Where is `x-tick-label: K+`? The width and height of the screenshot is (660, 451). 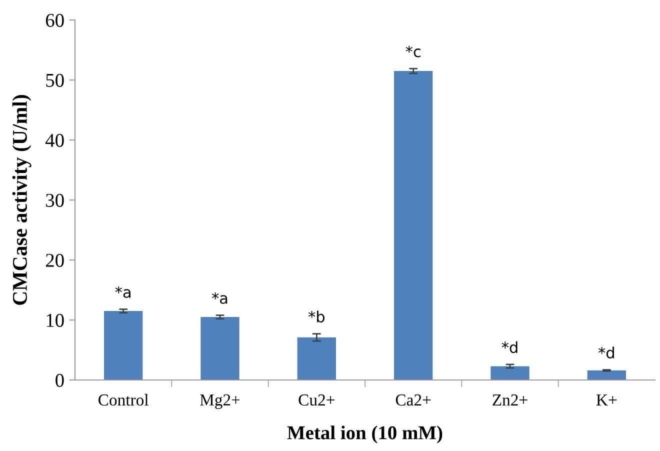
x-tick-label: K+ is located at coordinates (606, 400).